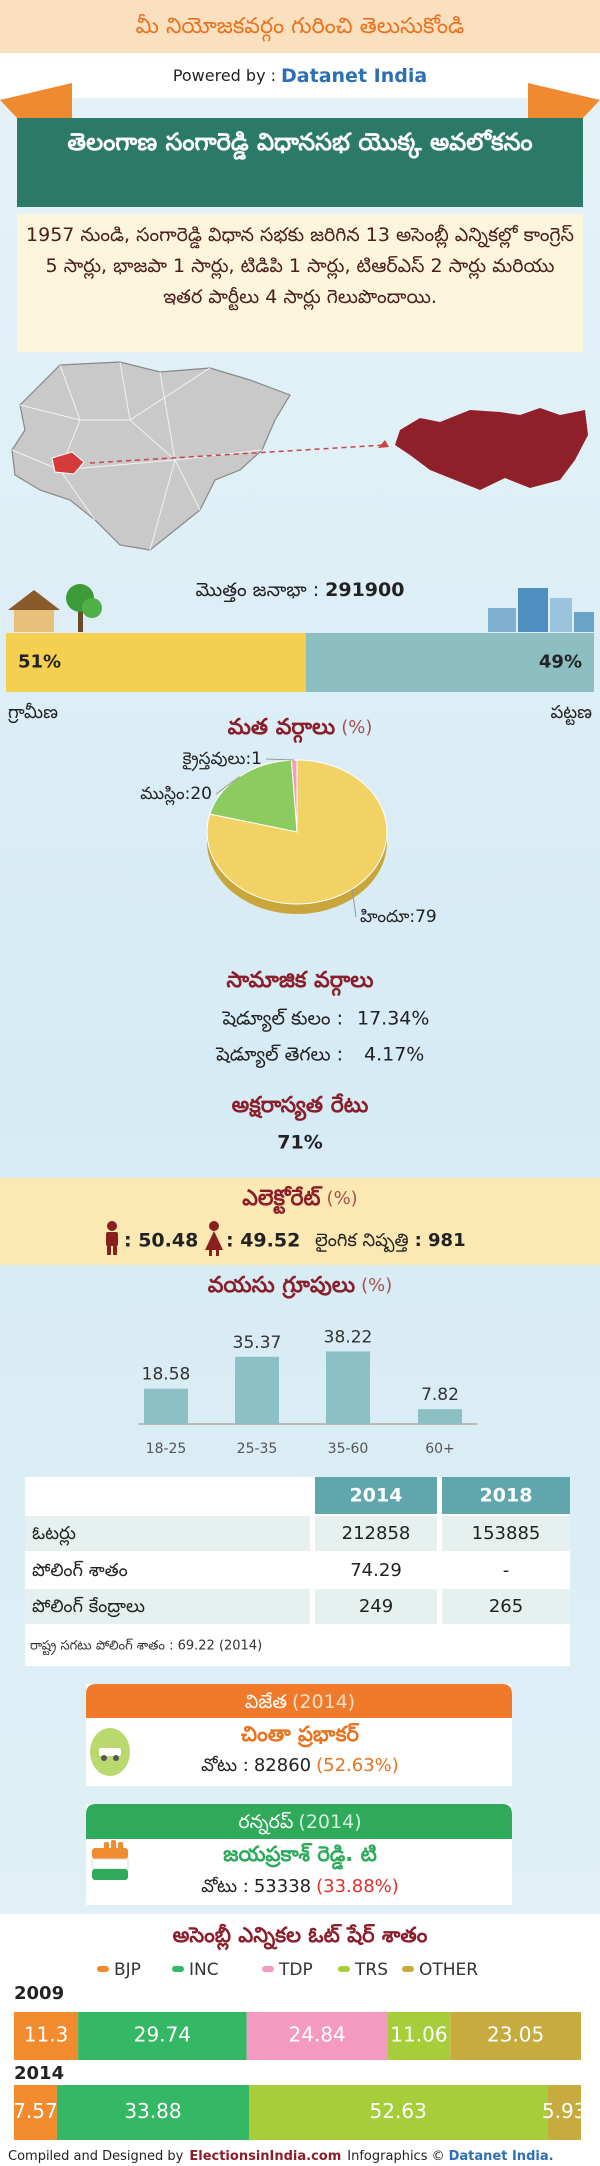  What do you see at coordinates (571, 713) in the screenshot?
I see `share-category: పట్టణ` at bounding box center [571, 713].